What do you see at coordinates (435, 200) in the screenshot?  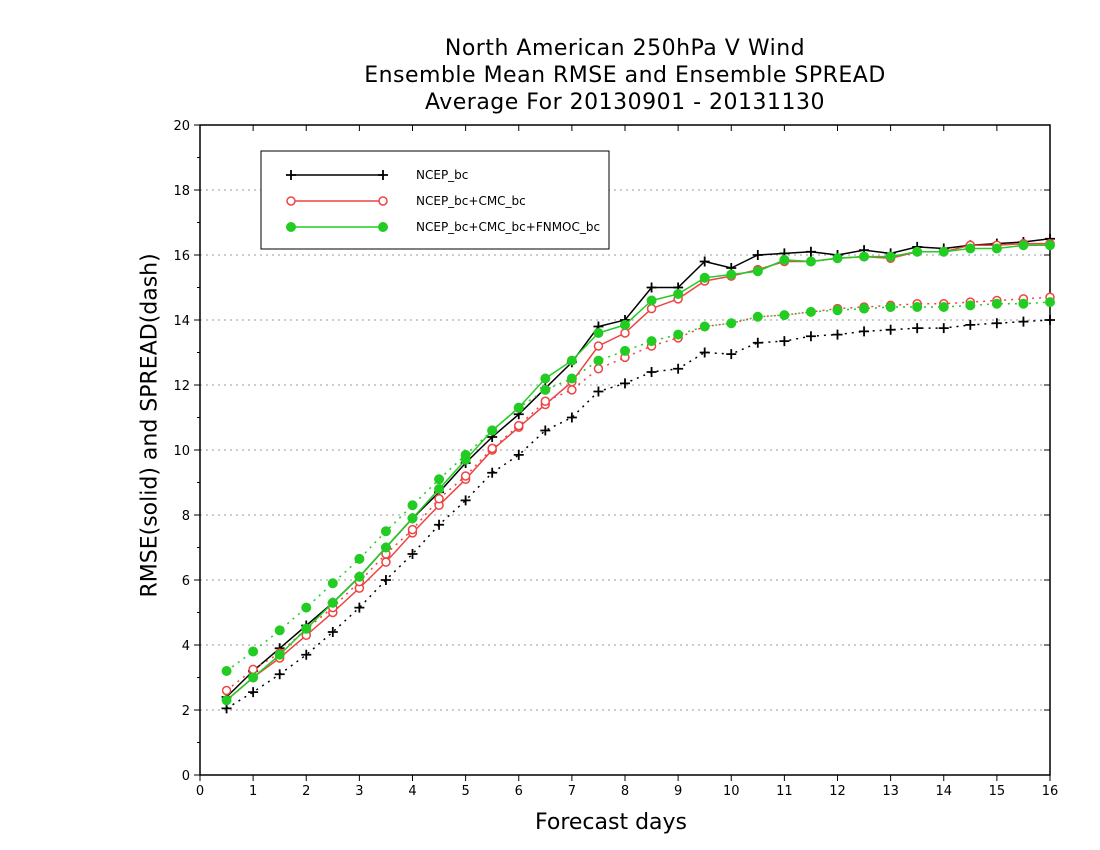 I see `legend-box` at bounding box center [435, 200].